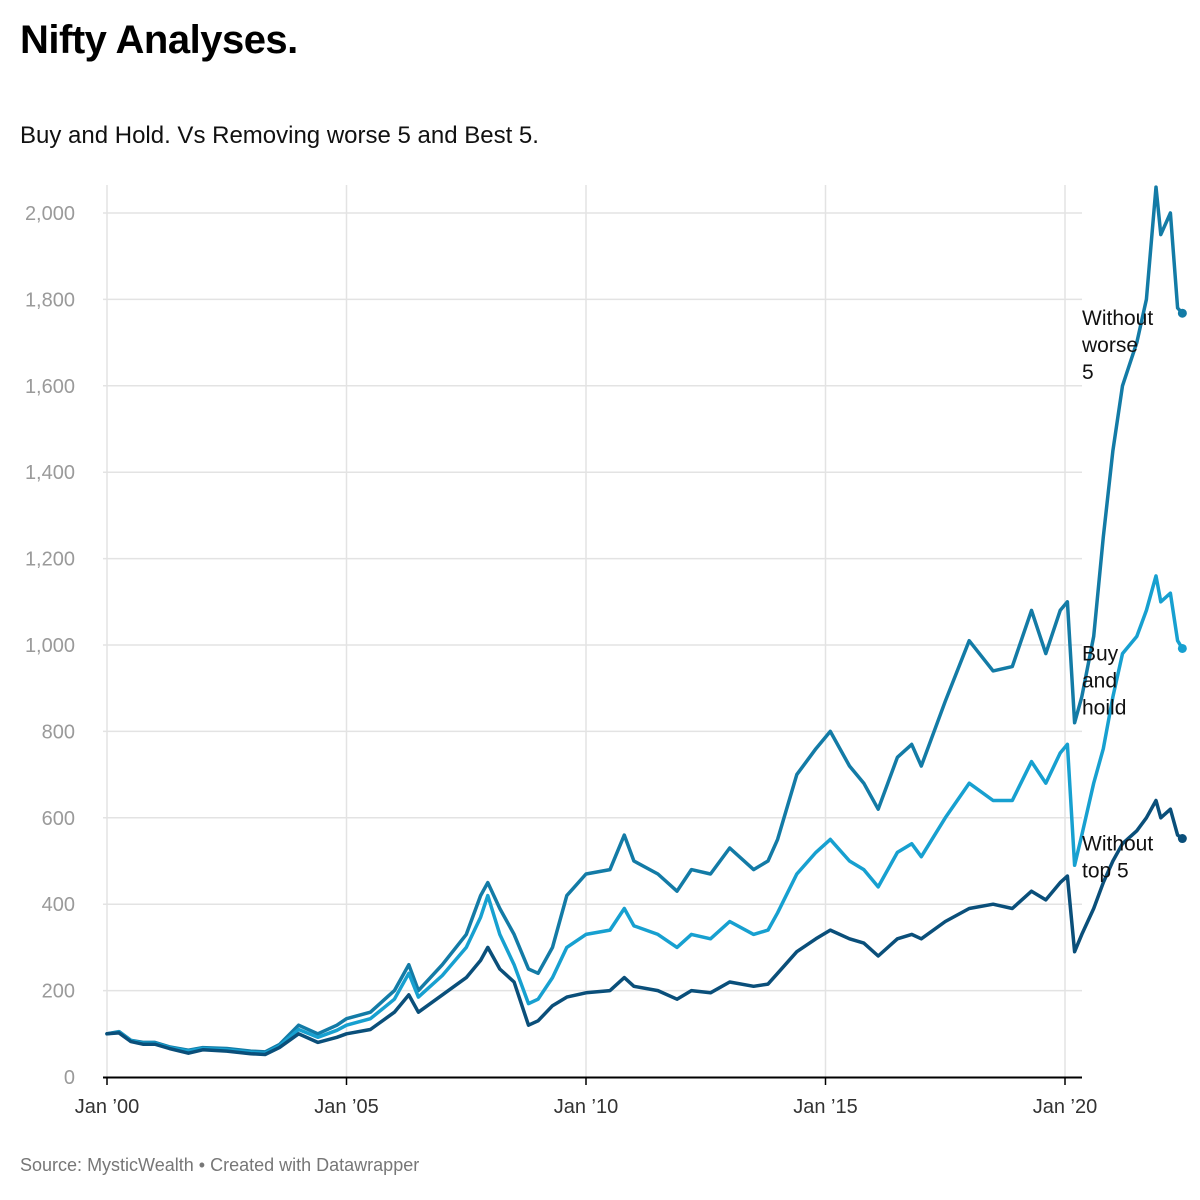  What do you see at coordinates (107, 1107) in the screenshot?
I see `x-tick-label: Jan ’00` at bounding box center [107, 1107].